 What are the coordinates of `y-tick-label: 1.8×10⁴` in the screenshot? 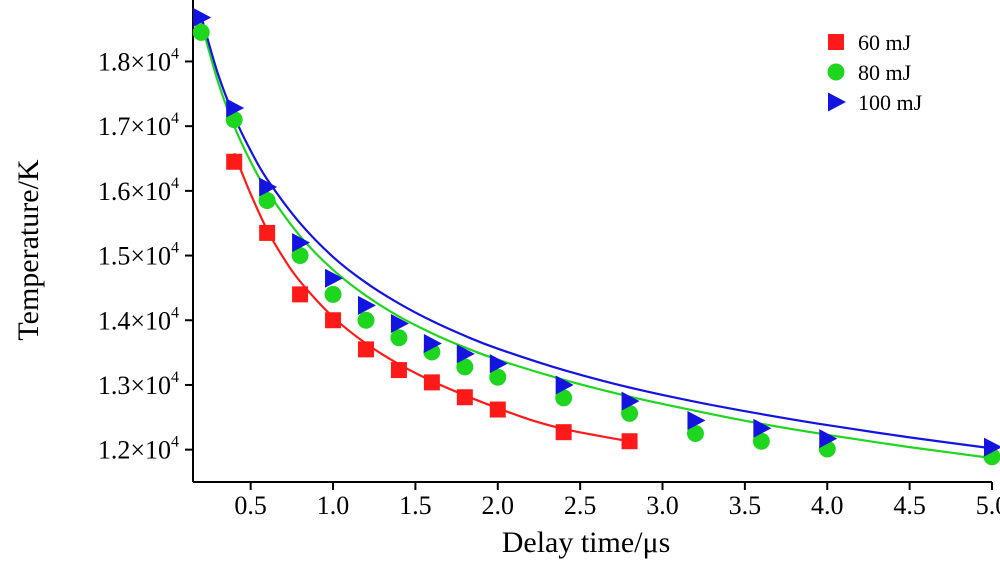 It's located at (138, 60).